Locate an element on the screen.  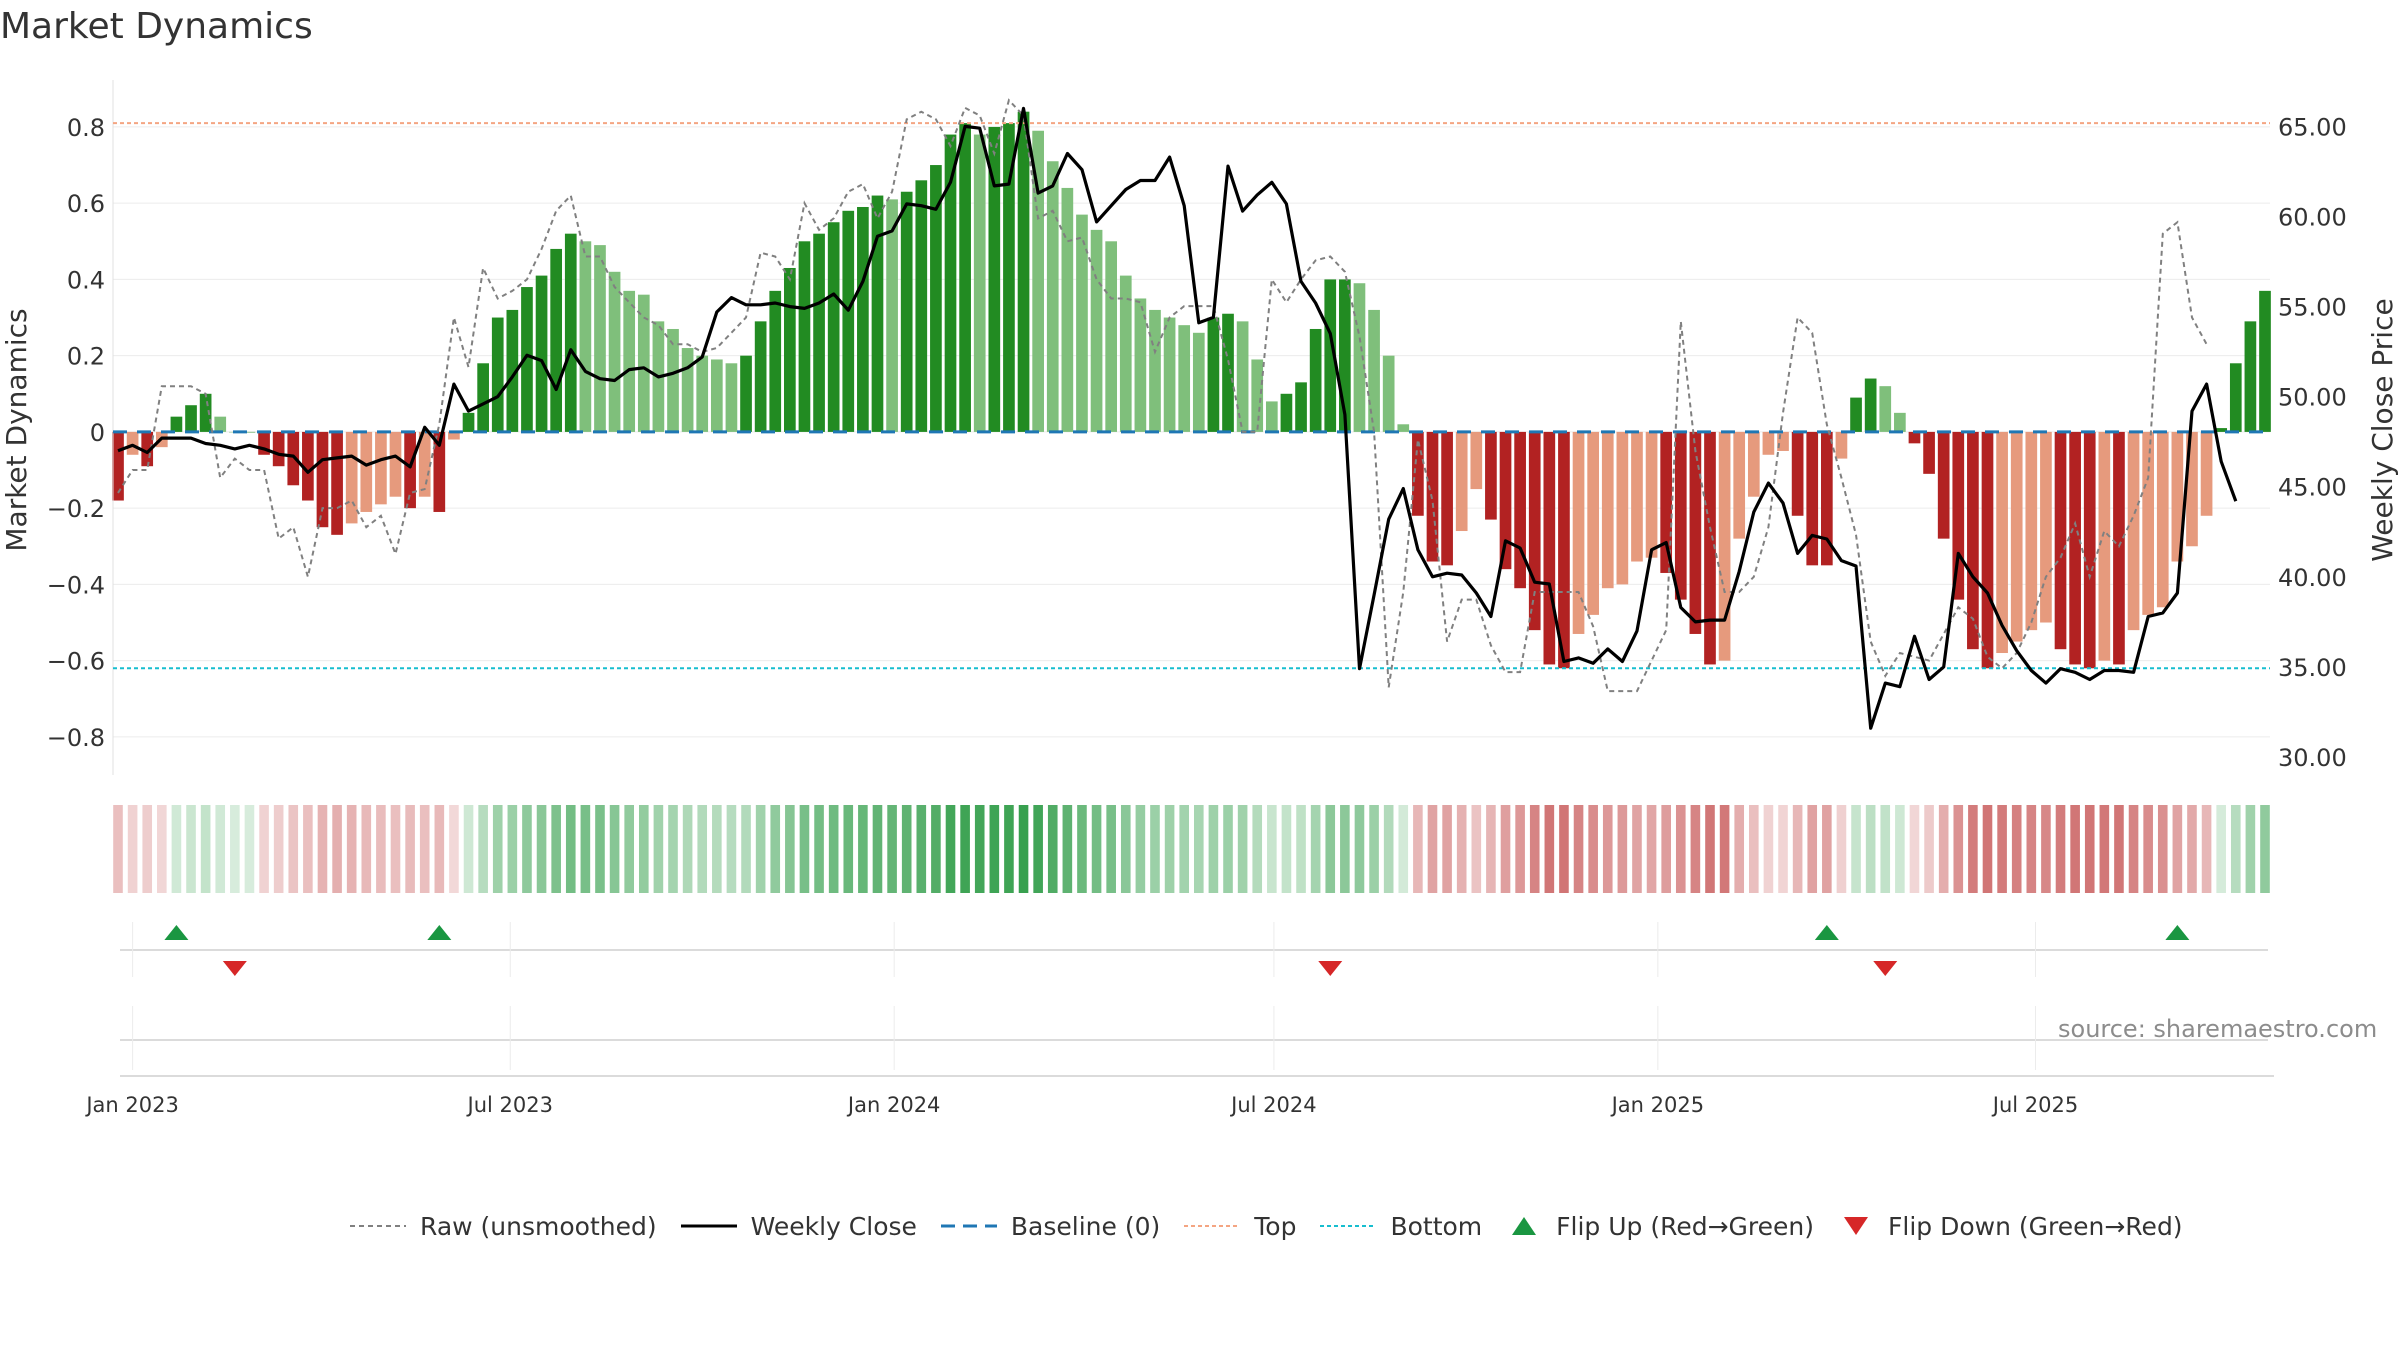
chart-title: Market Dynamics is located at coordinates (156, 26).